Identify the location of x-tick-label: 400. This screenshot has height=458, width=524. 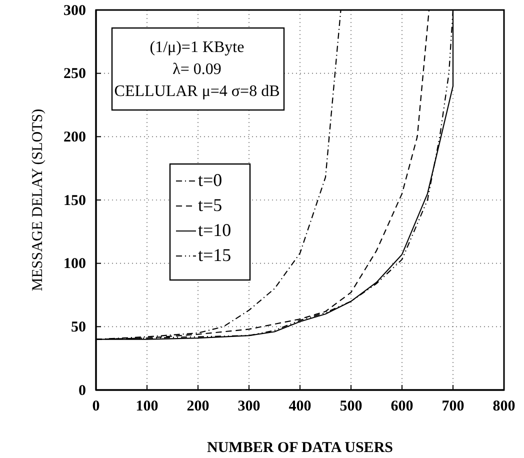
(300, 406).